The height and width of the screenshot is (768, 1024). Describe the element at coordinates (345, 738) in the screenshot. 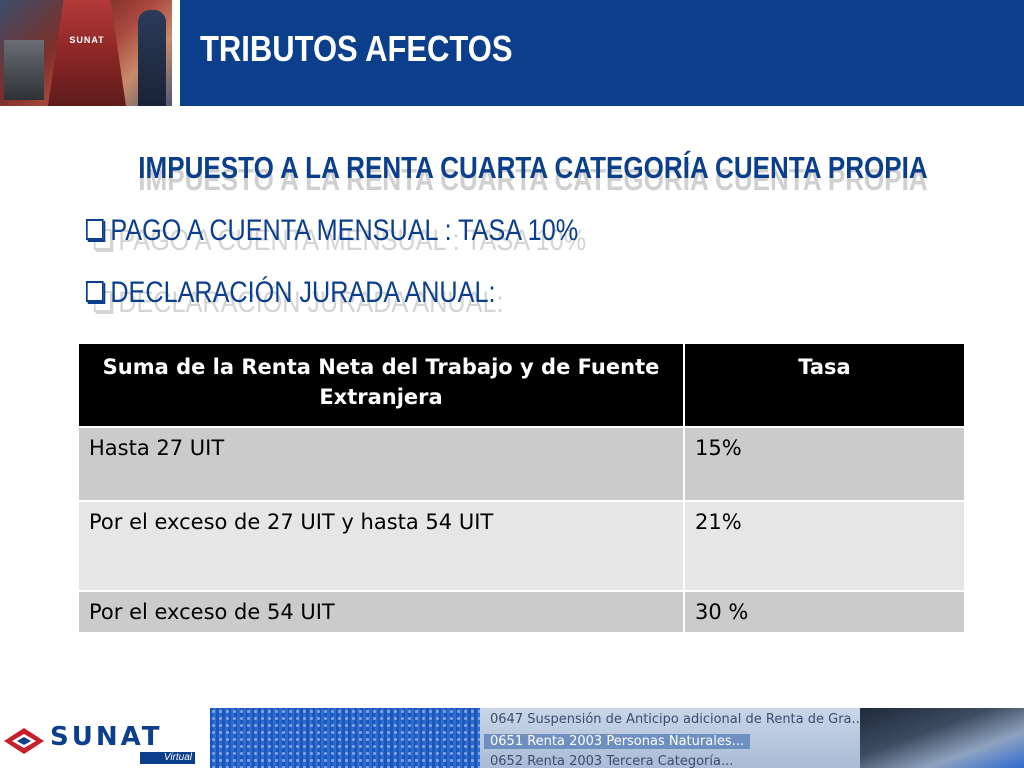

I see `footer-dot-pattern` at that location.